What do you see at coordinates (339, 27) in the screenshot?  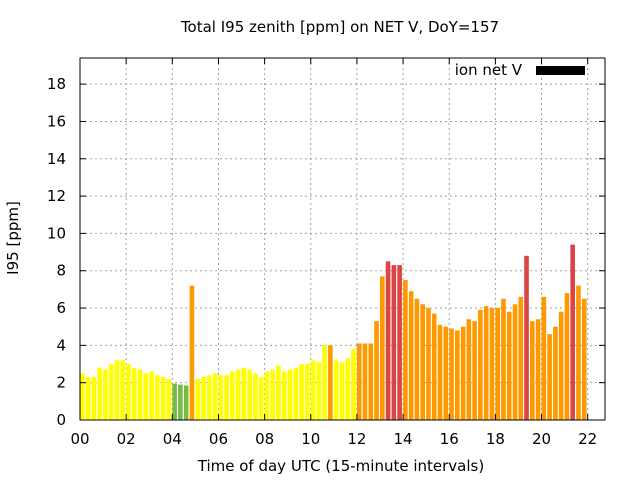 I see `chart-title: Total I95 zenith [ppm] on NET V, DoY=157` at bounding box center [339, 27].